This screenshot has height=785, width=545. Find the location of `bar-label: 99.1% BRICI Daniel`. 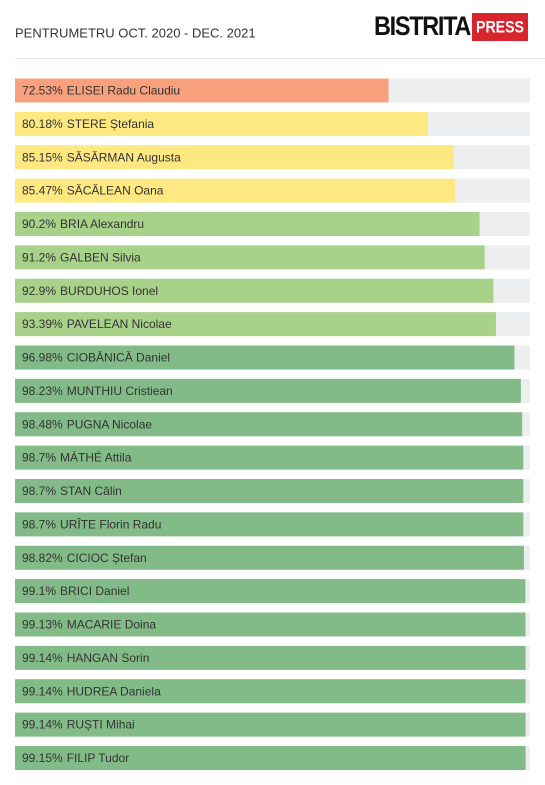

bar-label: 99.1% BRICI Daniel is located at coordinates (75, 591).